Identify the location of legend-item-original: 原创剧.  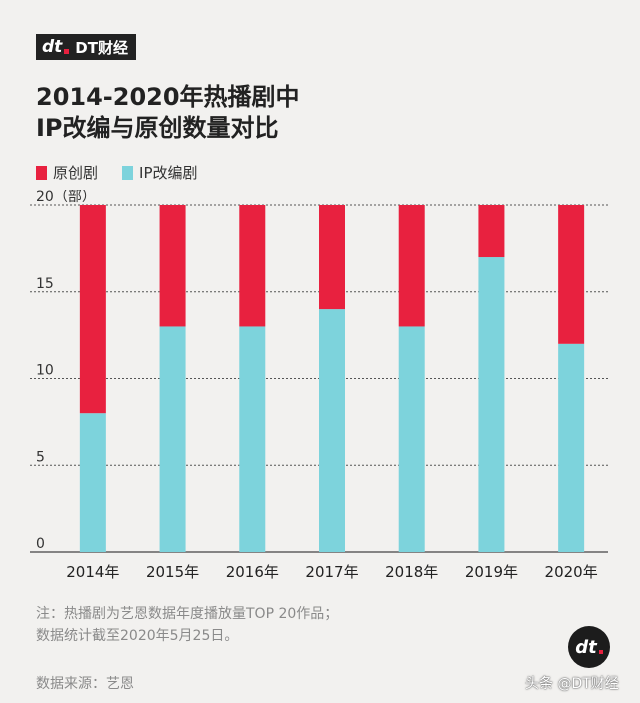
(67, 172).